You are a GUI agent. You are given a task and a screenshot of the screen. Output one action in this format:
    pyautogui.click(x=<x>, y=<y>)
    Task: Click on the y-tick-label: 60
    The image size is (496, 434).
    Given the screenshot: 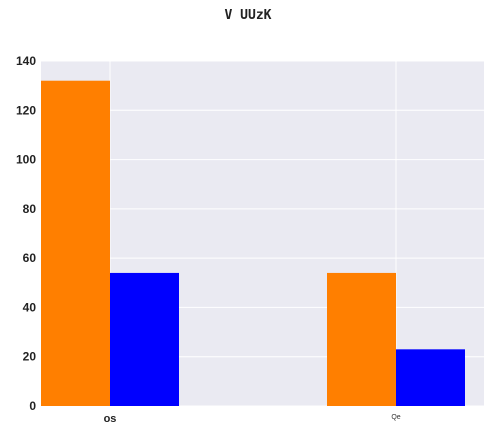 What is the action you would take?
    pyautogui.click(x=30, y=258)
    